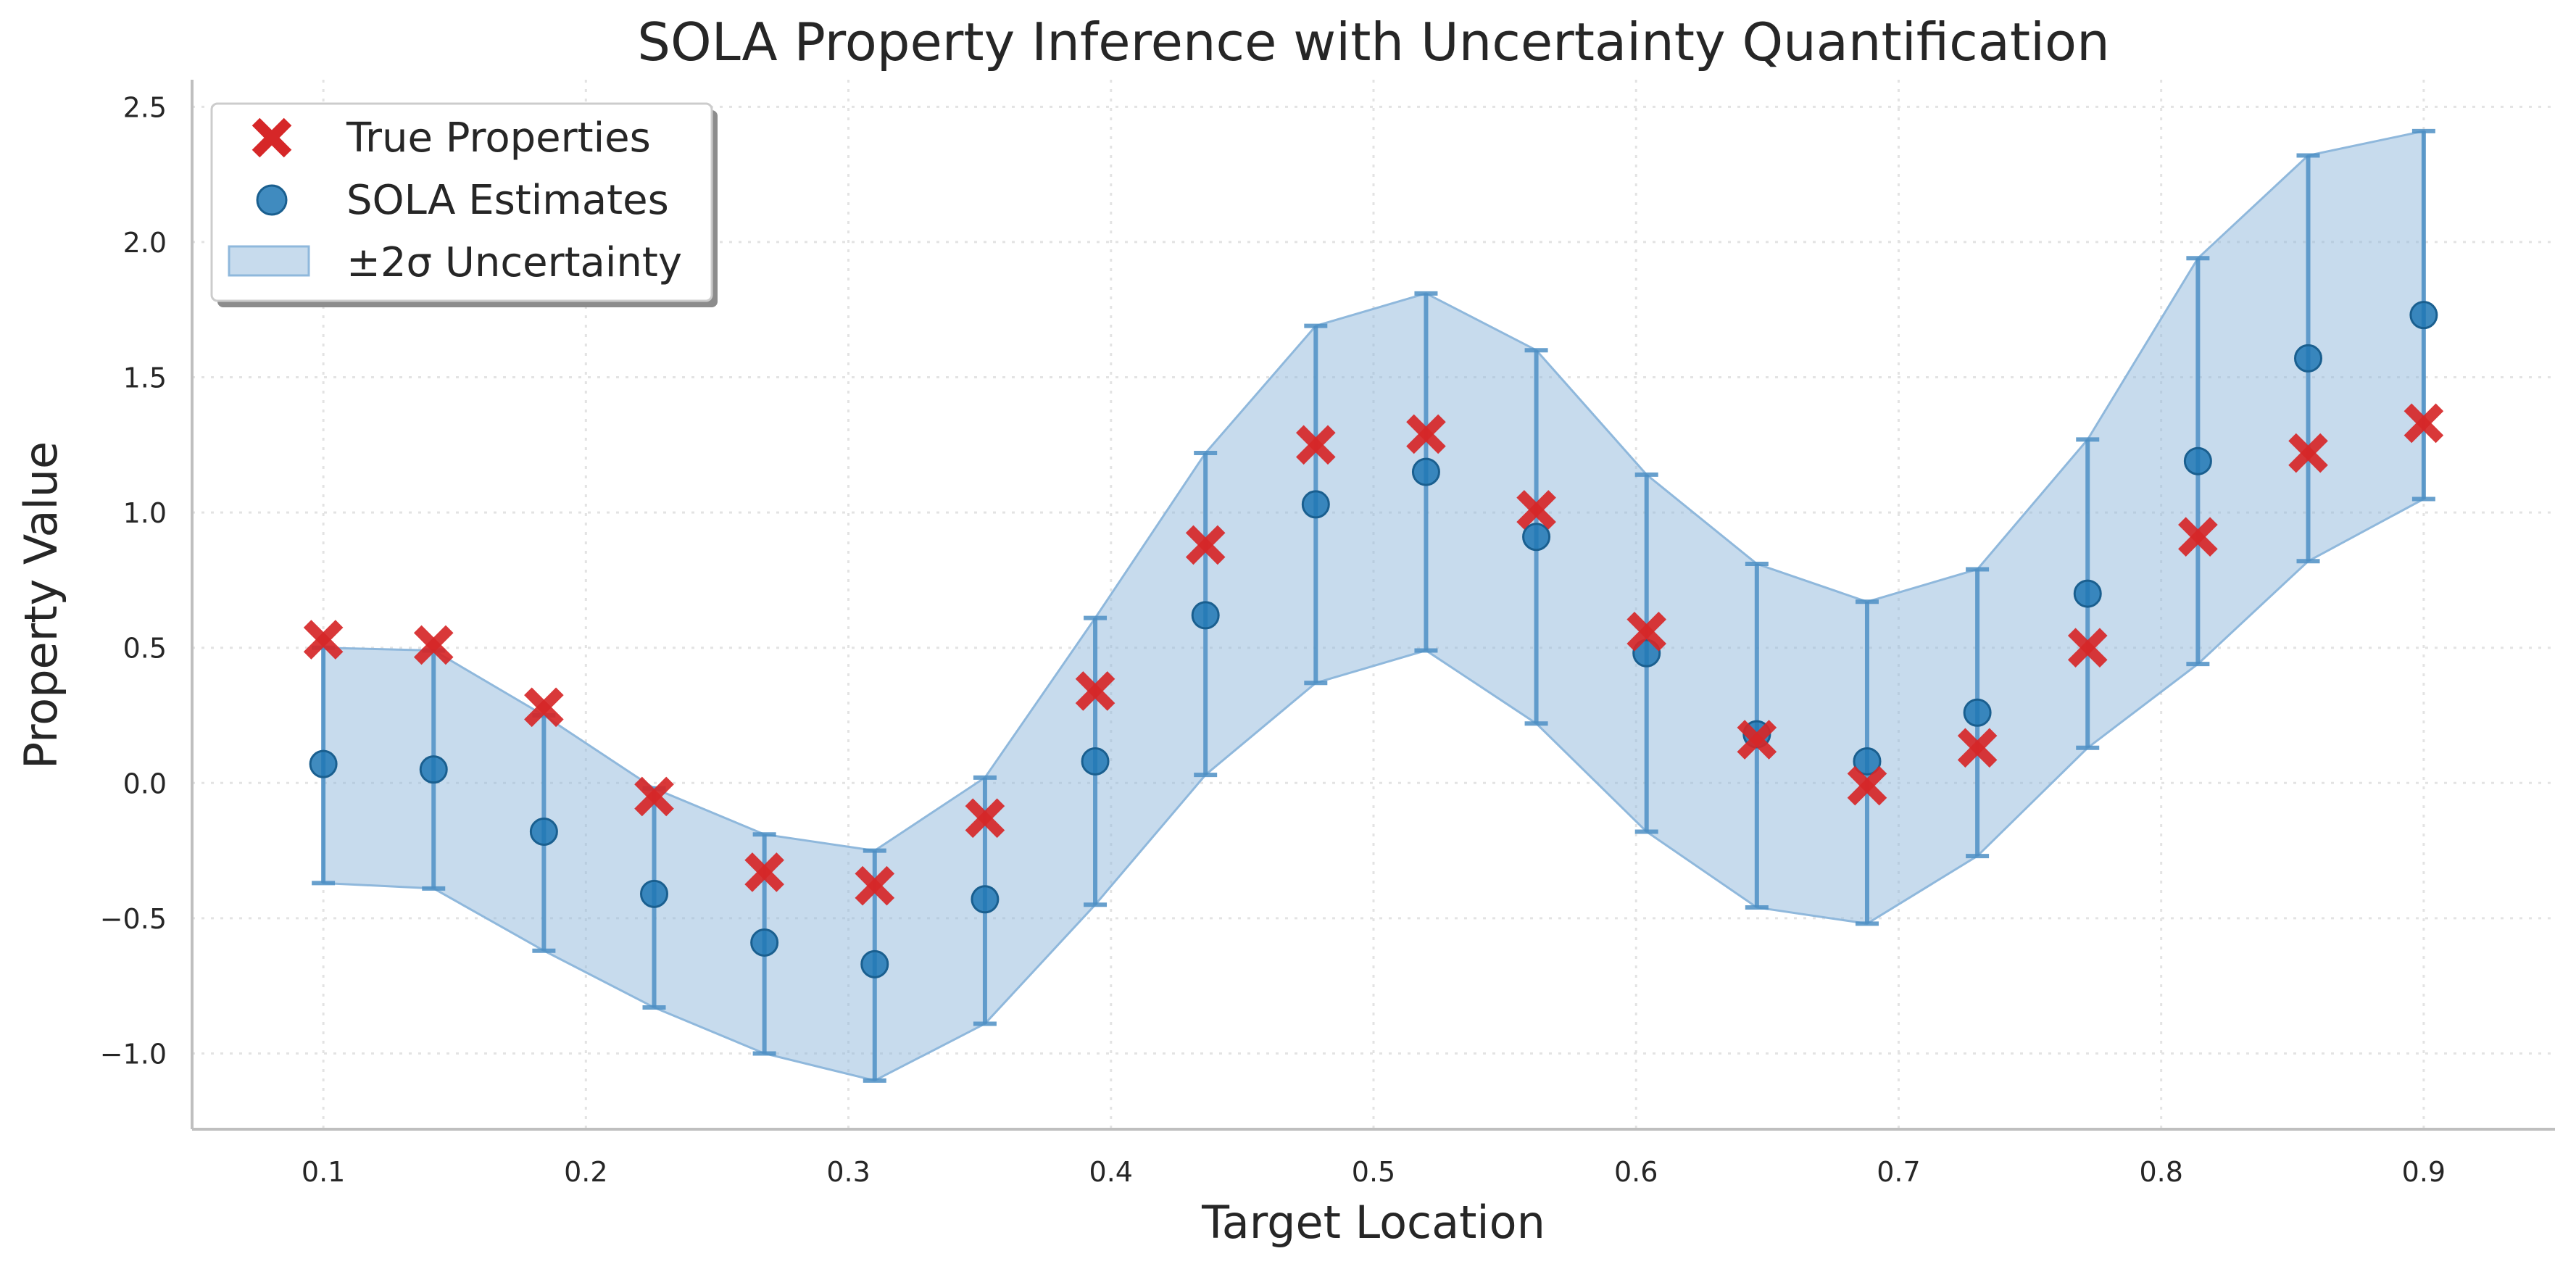 This screenshot has width=2576, height=1272. What do you see at coordinates (145, 243) in the screenshot?
I see `y-tick-label: 2.0` at bounding box center [145, 243].